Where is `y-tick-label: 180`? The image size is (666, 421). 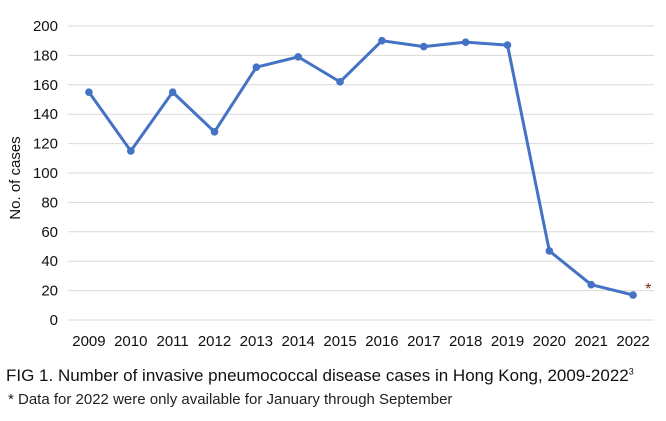 y-tick-label: 180 is located at coordinates (45, 55).